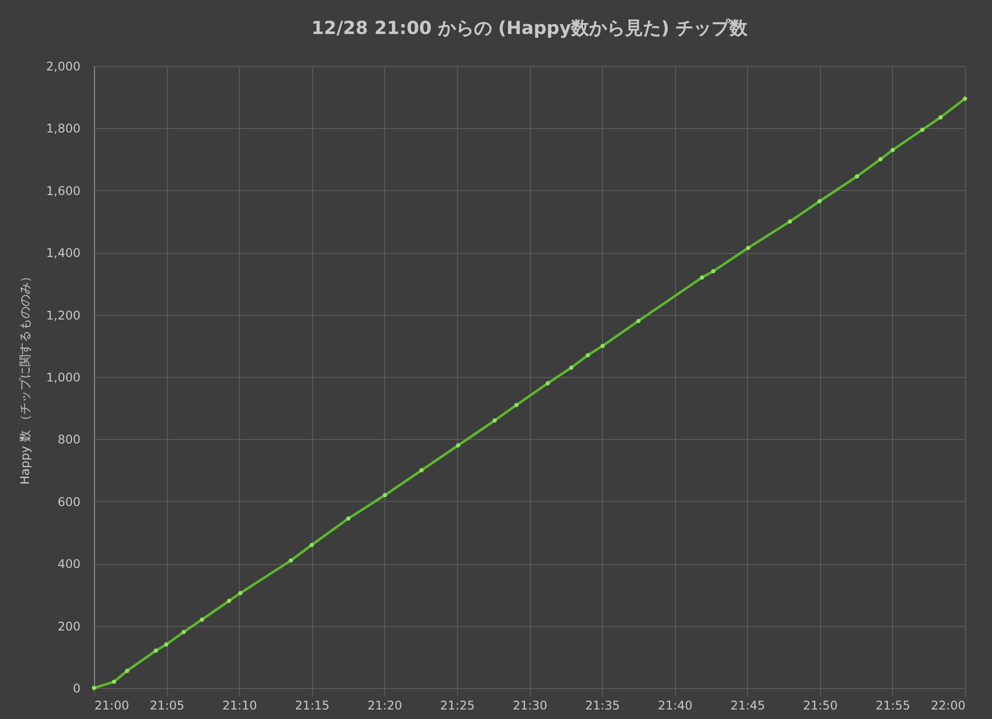 The height and width of the screenshot is (719, 992). Describe the element at coordinates (820, 705) in the screenshot. I see `x-tick-label: 21:50` at that location.